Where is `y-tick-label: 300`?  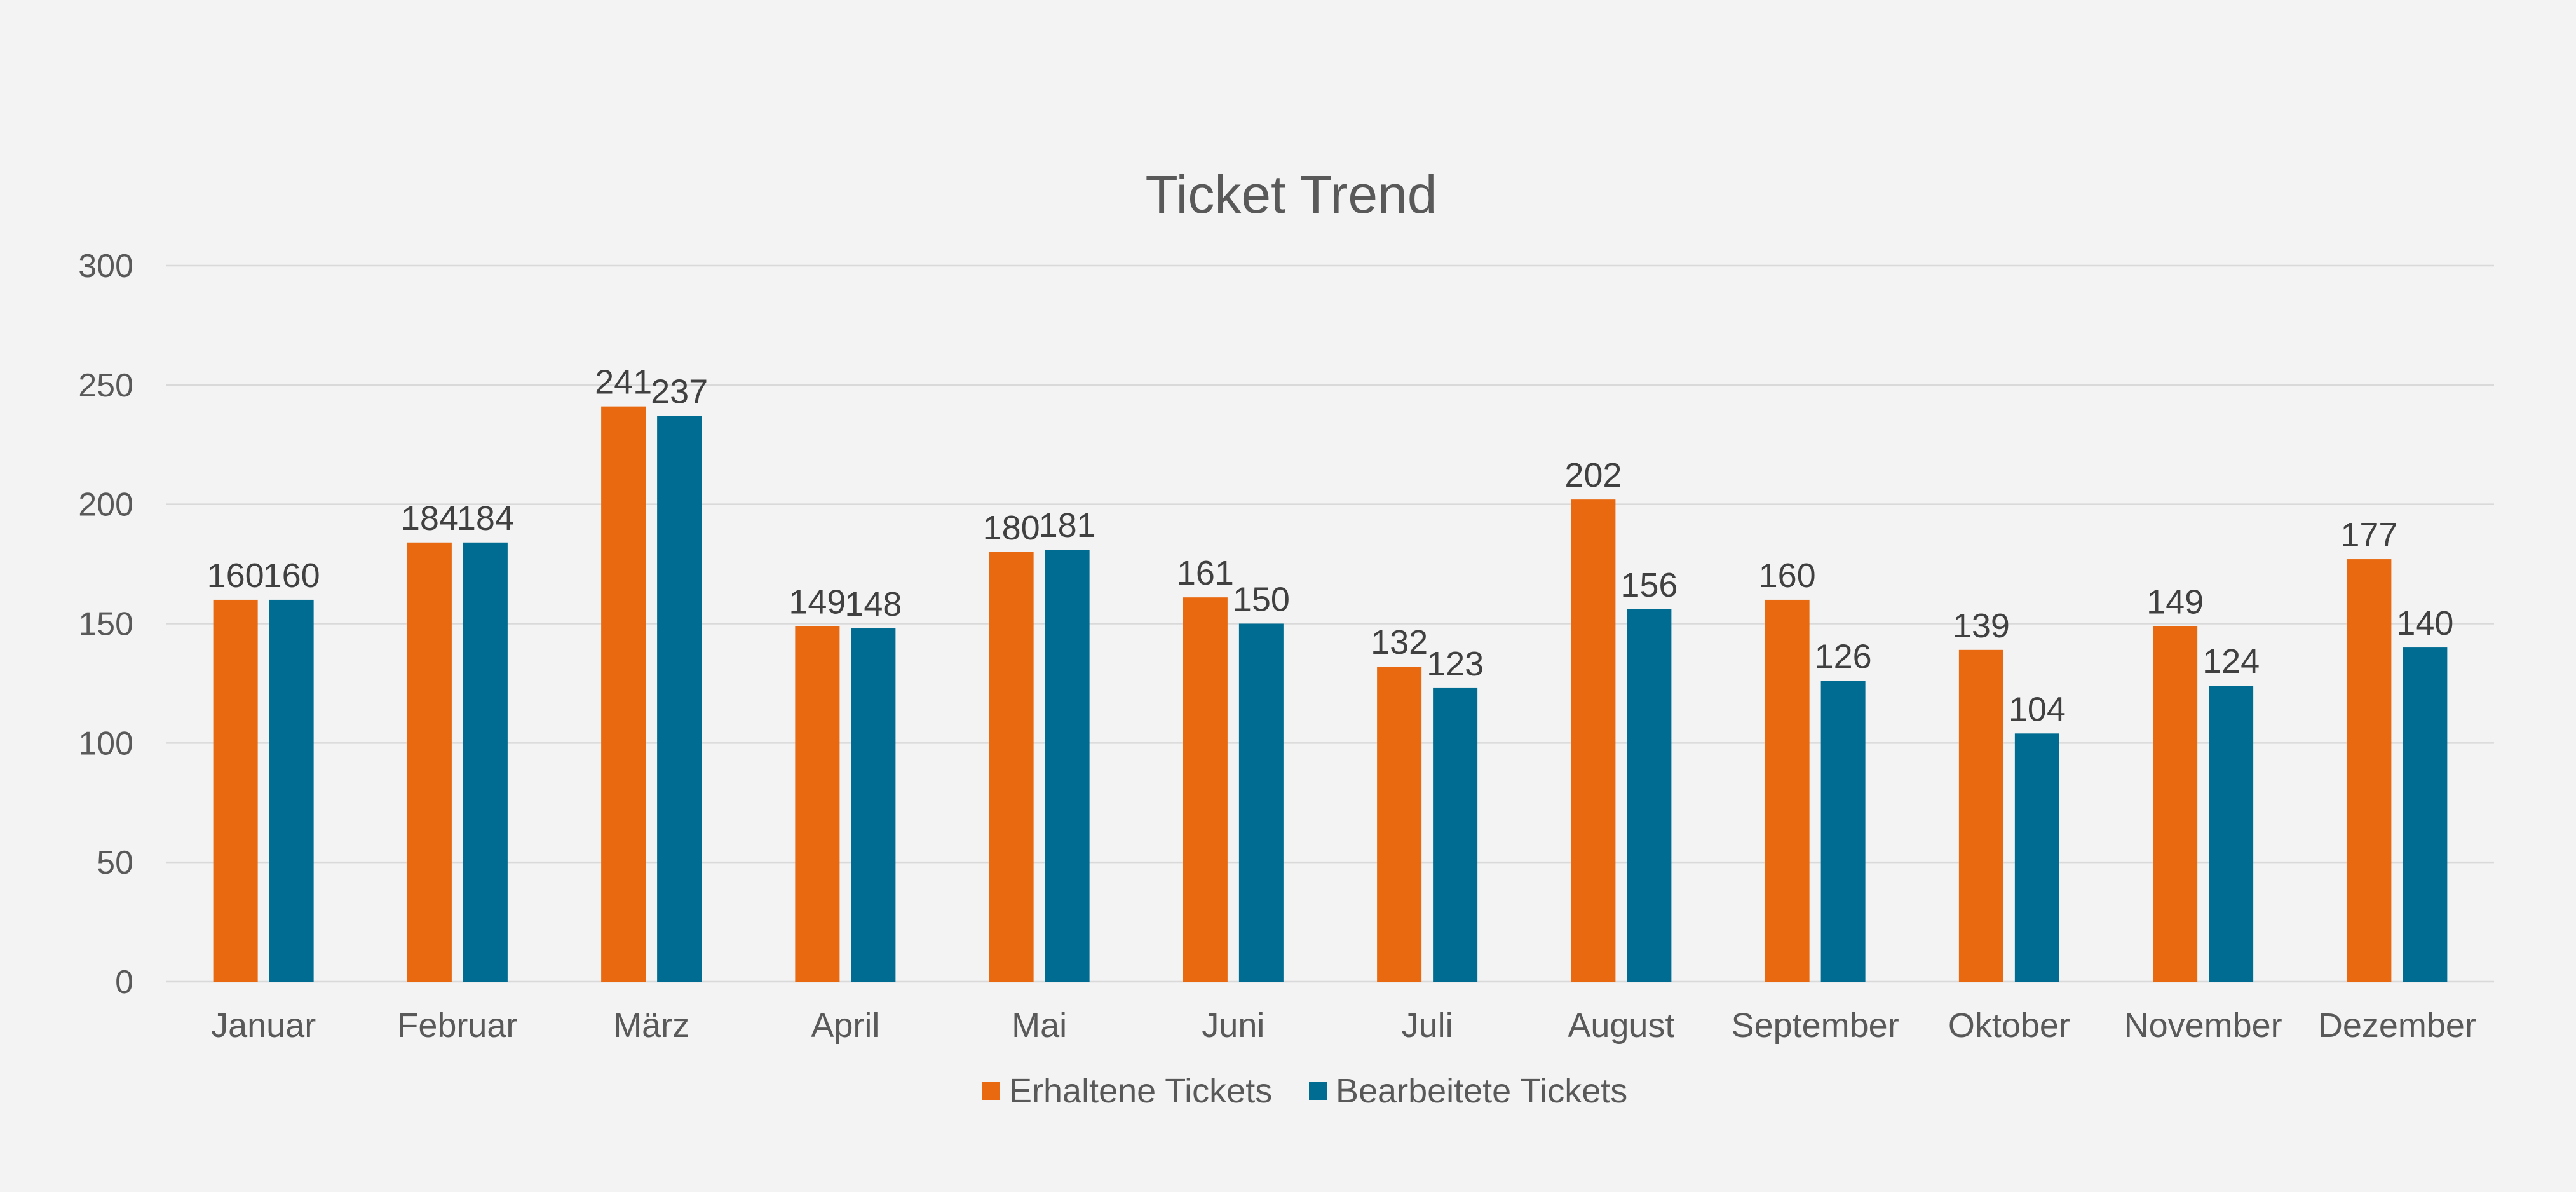 y-tick-label: 300 is located at coordinates (106, 266).